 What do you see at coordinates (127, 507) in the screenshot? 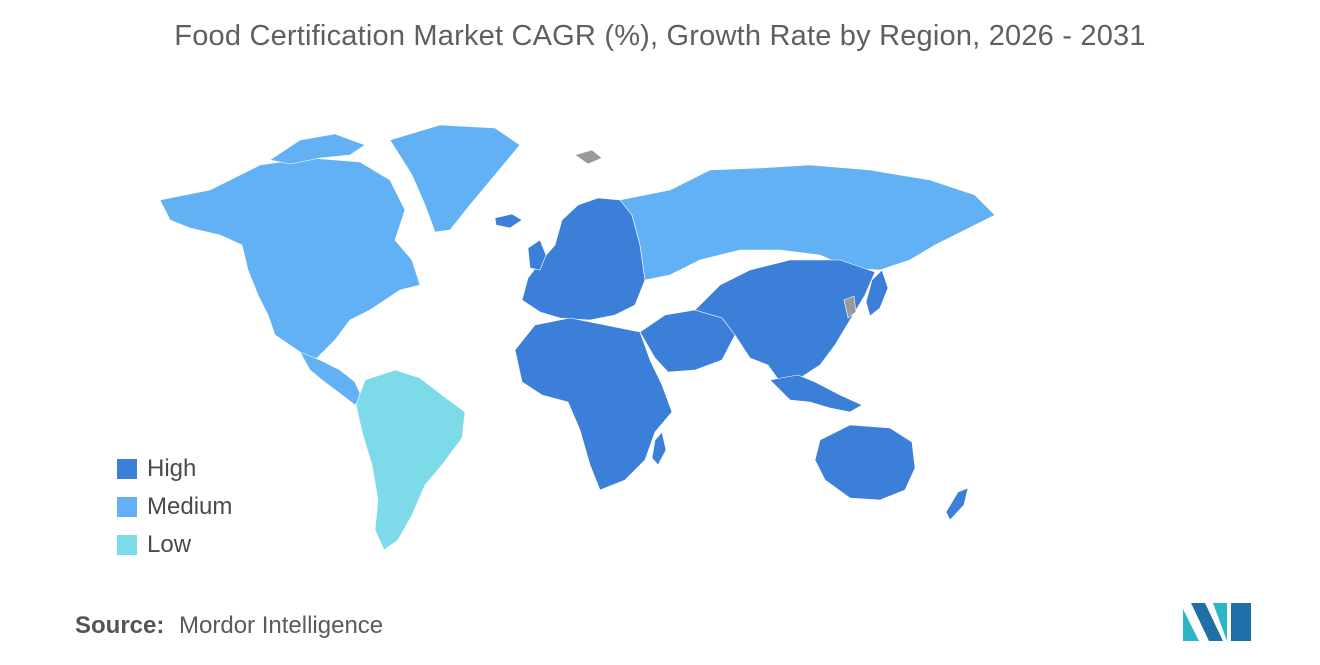
I see `legend-swatch-medium` at bounding box center [127, 507].